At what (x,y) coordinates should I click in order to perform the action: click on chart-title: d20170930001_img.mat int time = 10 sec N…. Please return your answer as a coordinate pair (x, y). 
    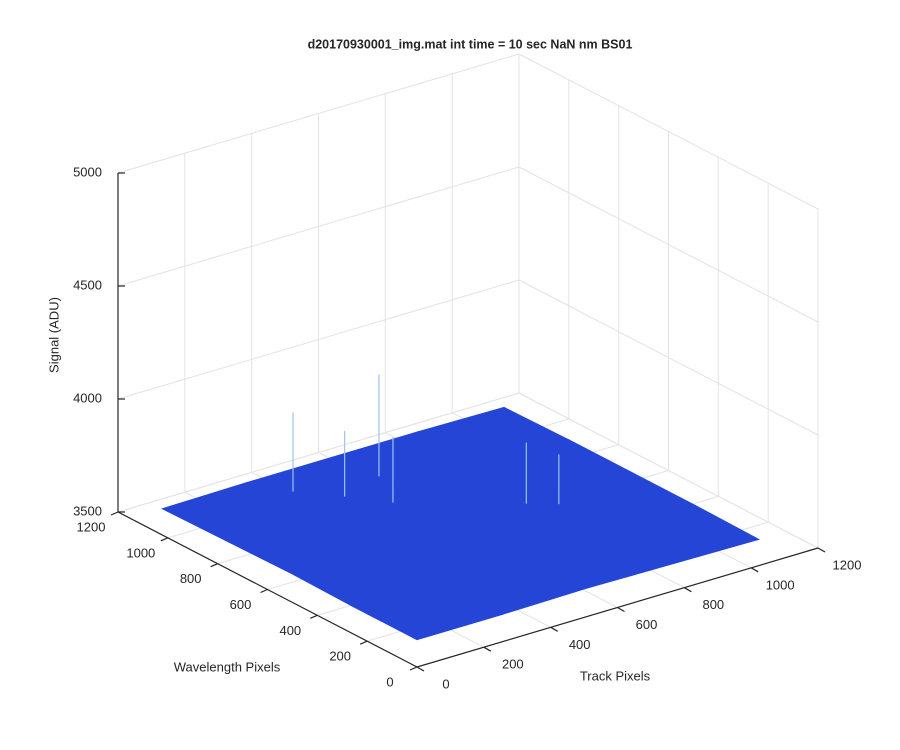
    Looking at the image, I should click on (470, 44).